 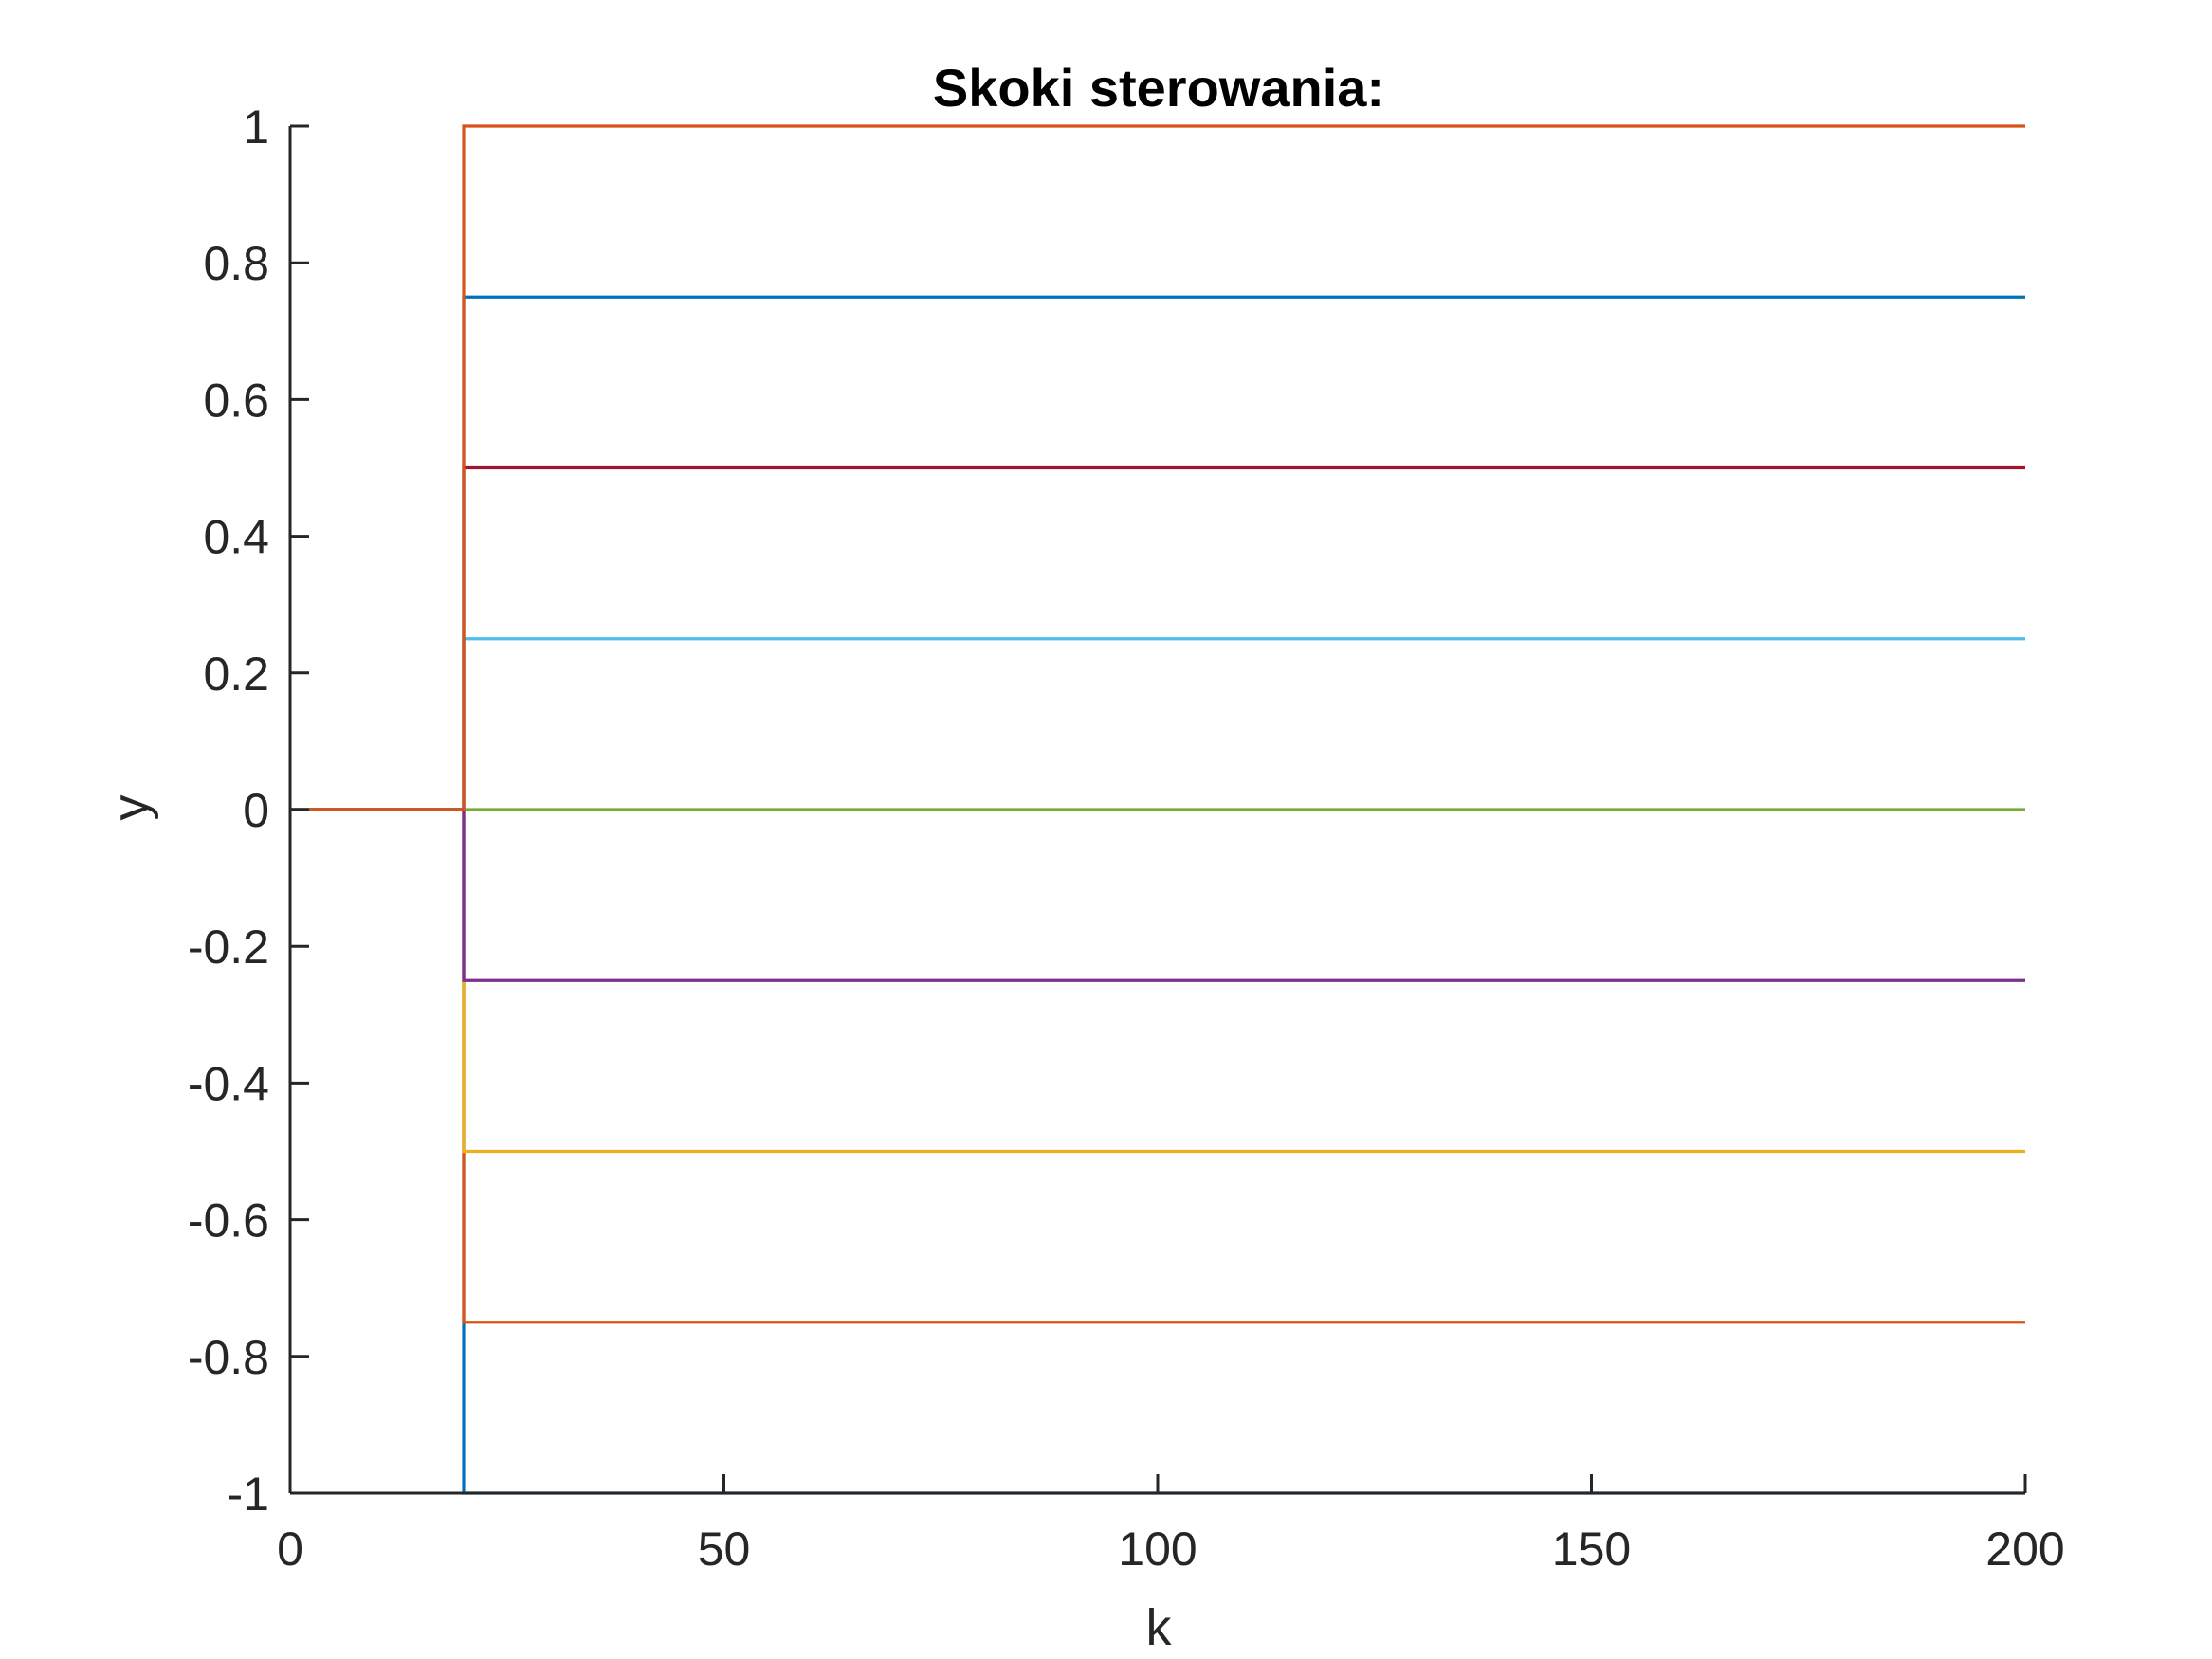 What do you see at coordinates (256, 810) in the screenshot?
I see `y-tick-label-5: 0` at bounding box center [256, 810].